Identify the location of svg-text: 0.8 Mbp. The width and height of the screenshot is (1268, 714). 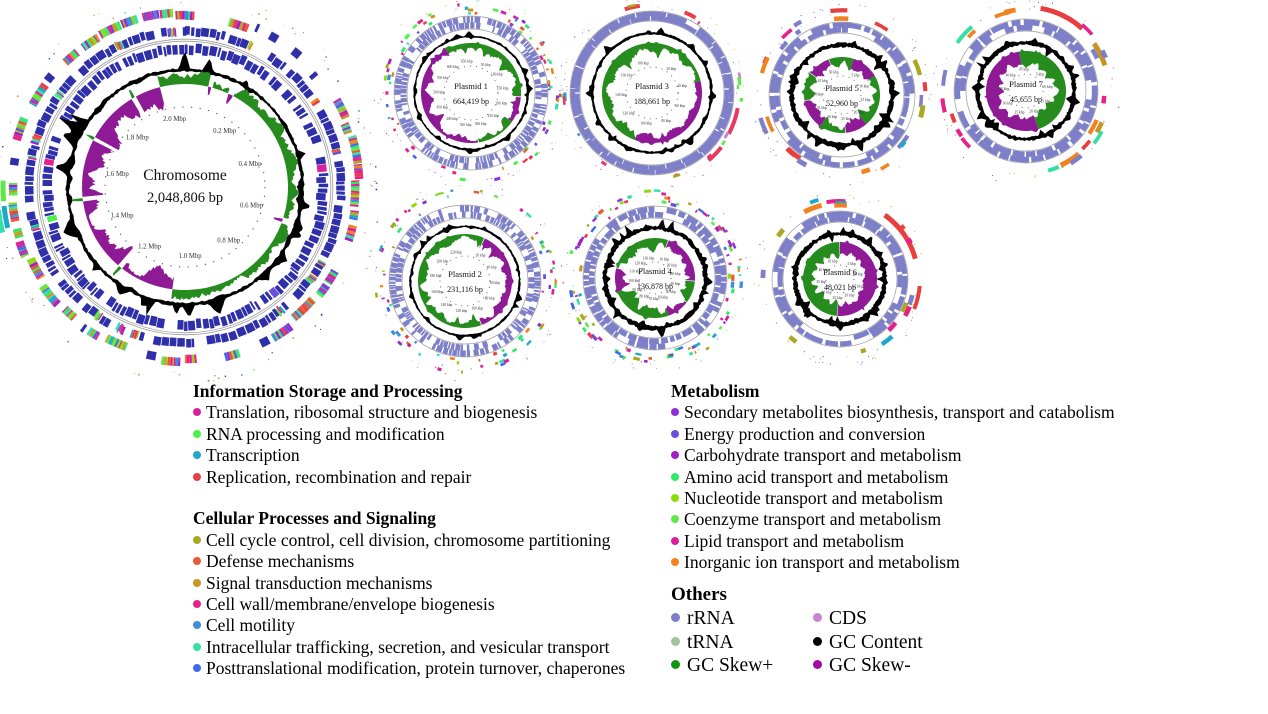
(229, 241).